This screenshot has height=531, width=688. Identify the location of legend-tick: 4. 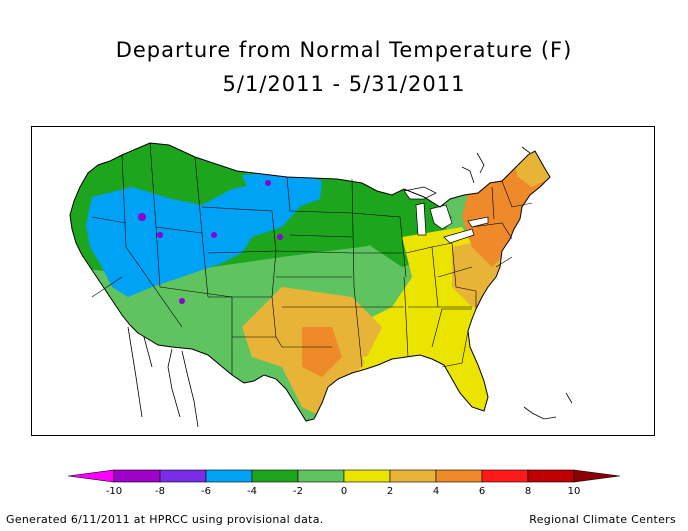
(436, 491).